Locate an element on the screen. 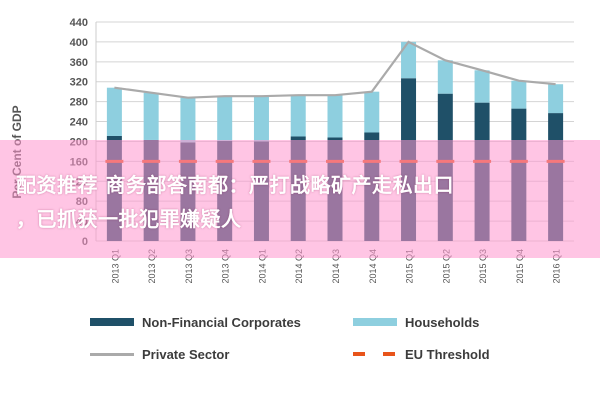 This screenshot has height=400, width=600. legend-swatch-eu-threshold is located at coordinates (375, 354).